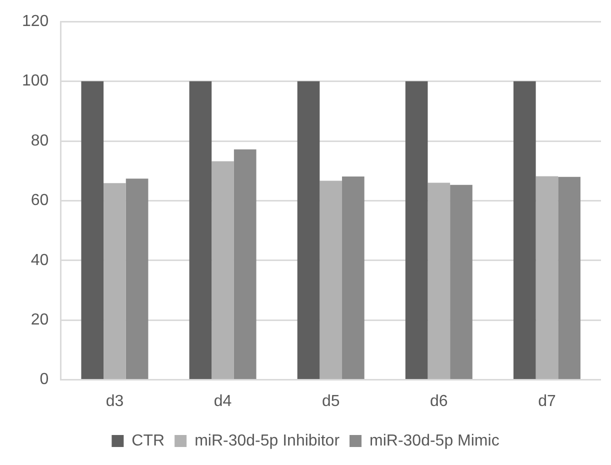 The height and width of the screenshot is (465, 611). What do you see at coordinates (39, 320) in the screenshot?
I see `y-tick-label: 20` at bounding box center [39, 320].